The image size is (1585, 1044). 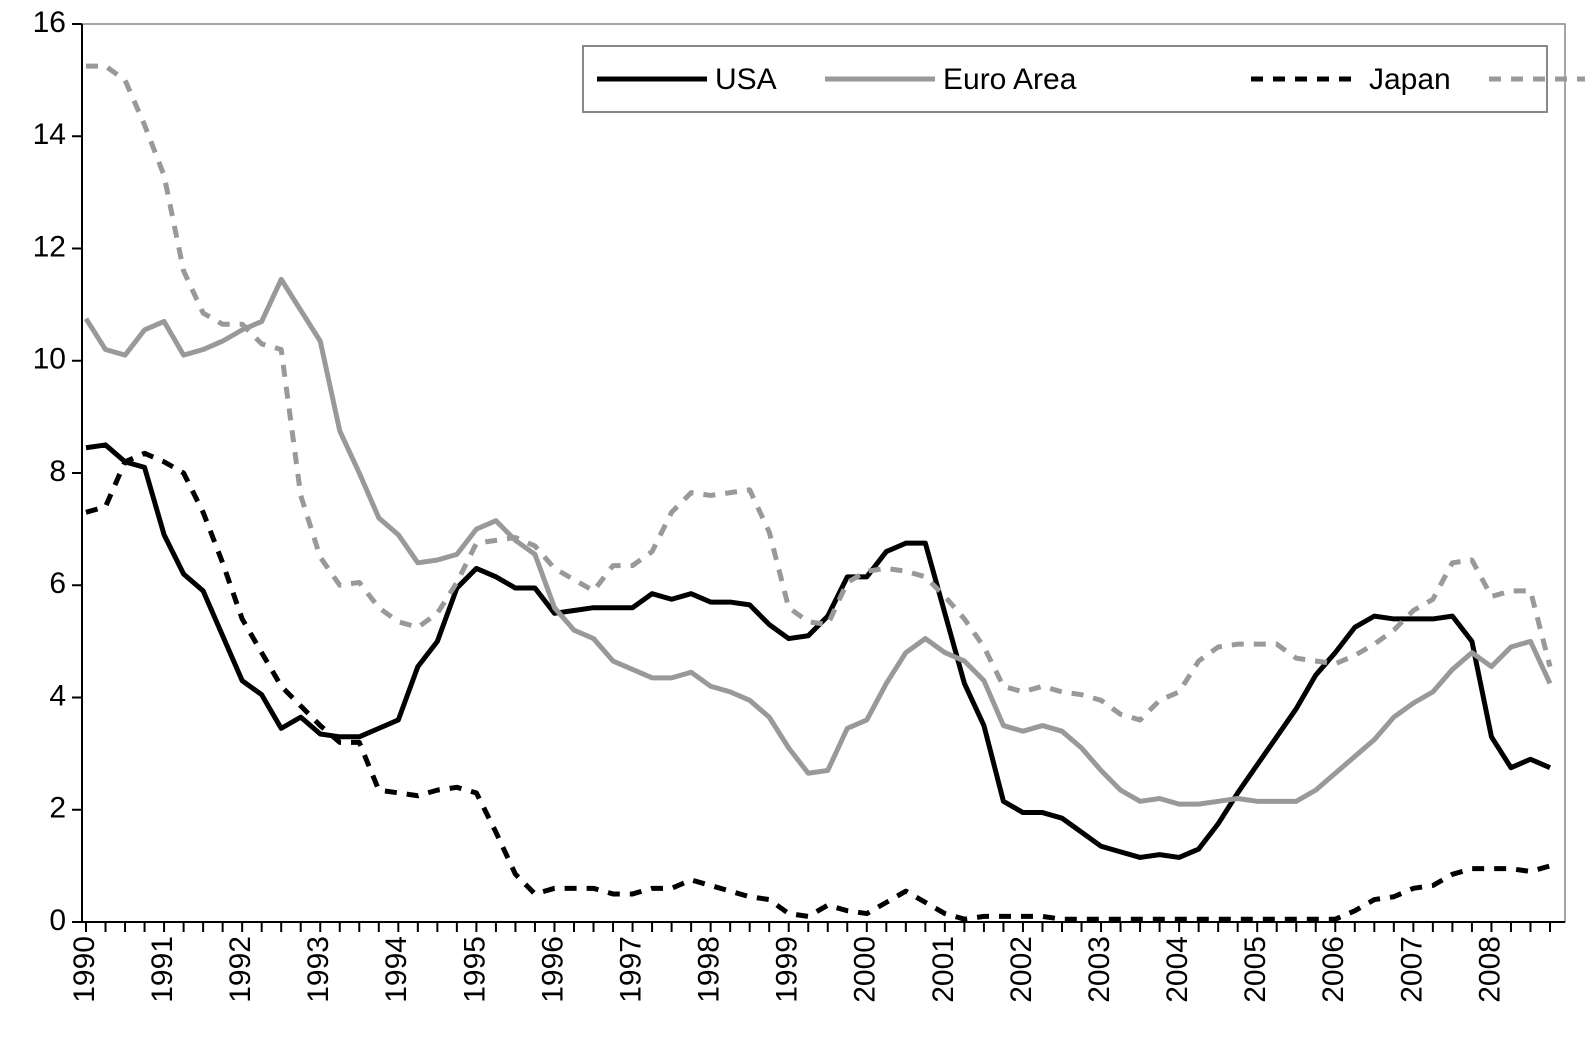 I want to click on x-tick-label: 2008, so click(x=1489, y=969).